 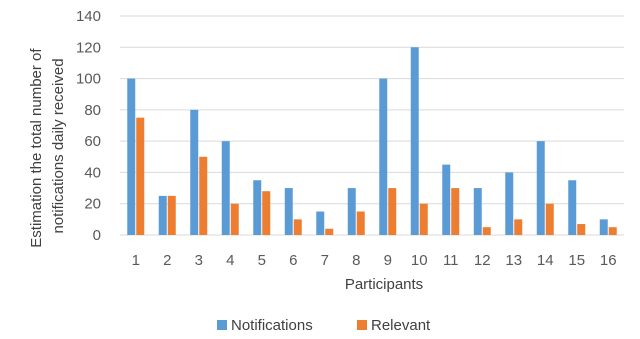 What do you see at coordinates (262, 260) in the screenshot?
I see `x-tick-label: 5` at bounding box center [262, 260].